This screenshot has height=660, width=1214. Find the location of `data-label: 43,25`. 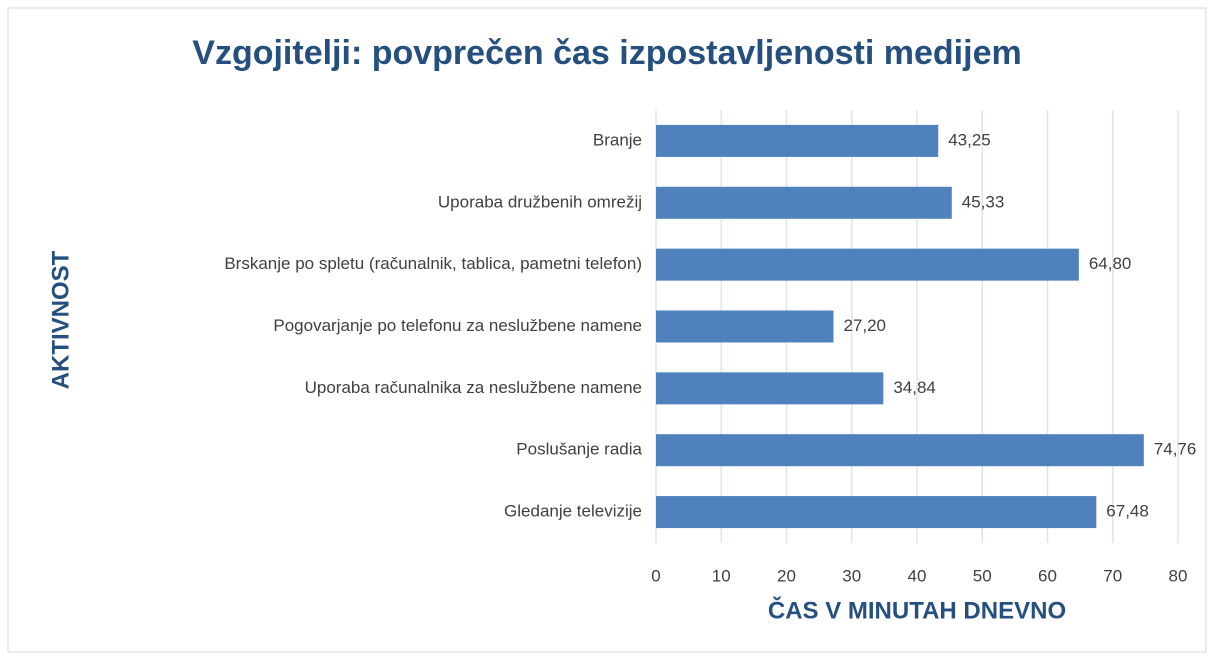

data-label: 43,25 is located at coordinates (969, 139).